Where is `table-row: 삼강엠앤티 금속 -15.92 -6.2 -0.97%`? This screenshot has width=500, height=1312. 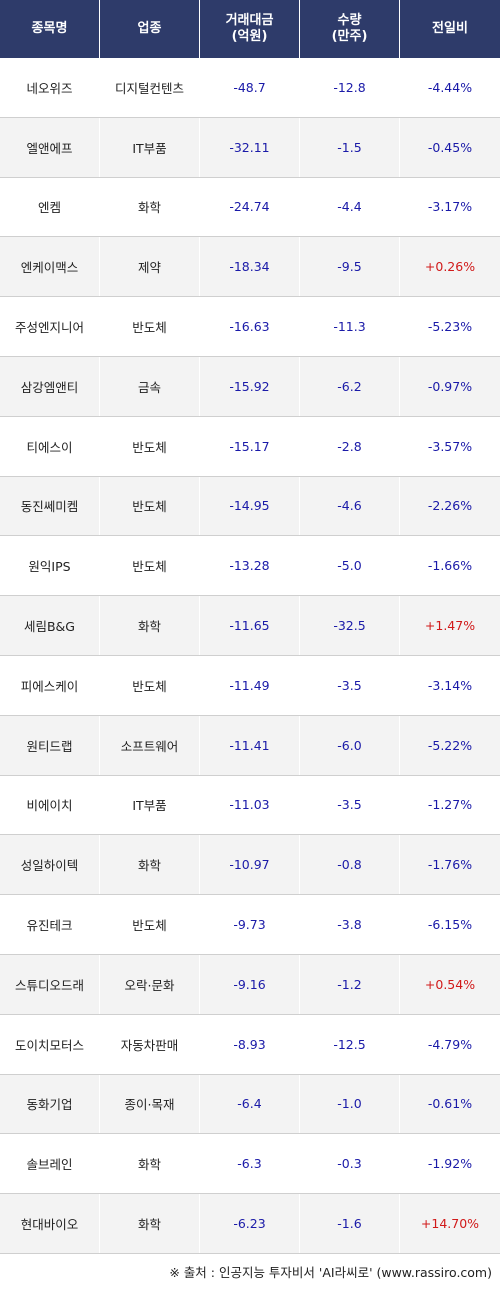 table-row: 삼강엠앤티 금속 -15.92 -6.2 -0.97% is located at coordinates (250, 386).